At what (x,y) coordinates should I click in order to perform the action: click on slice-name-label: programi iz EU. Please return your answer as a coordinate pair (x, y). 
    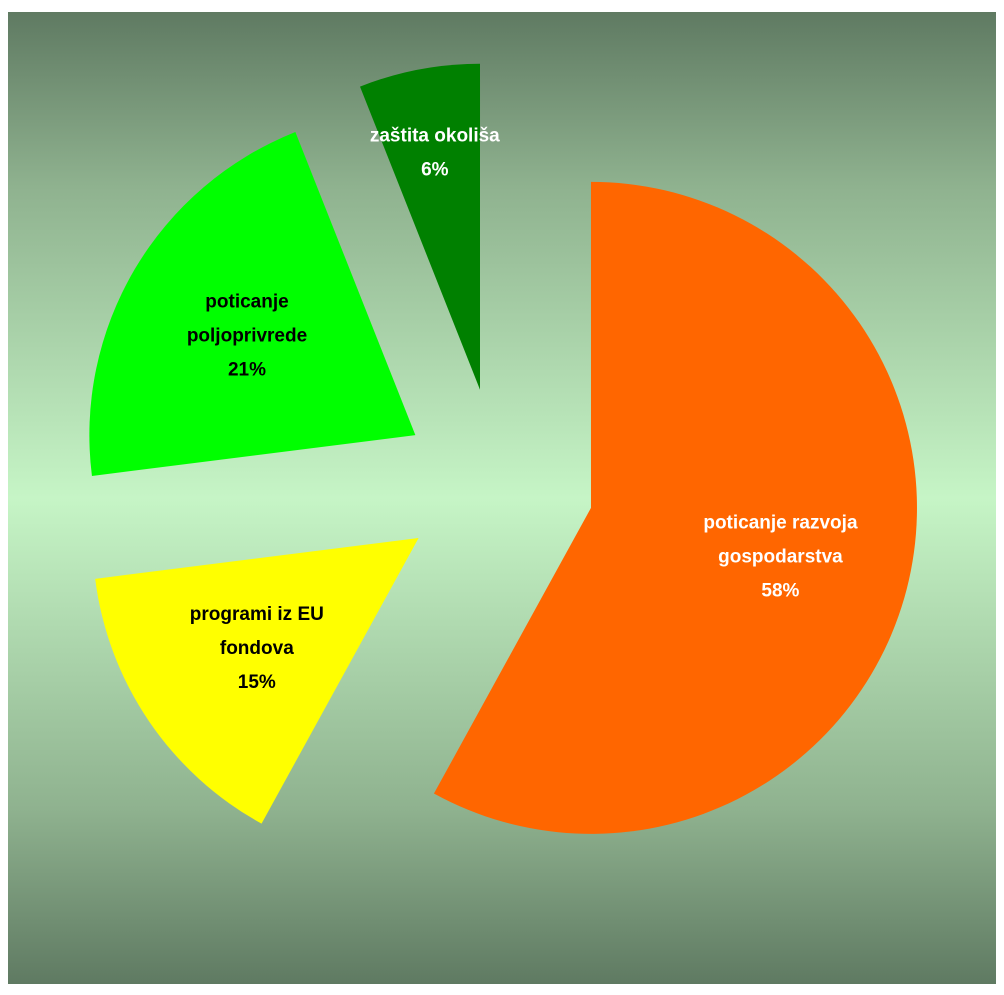
    Looking at the image, I should click on (257, 614).